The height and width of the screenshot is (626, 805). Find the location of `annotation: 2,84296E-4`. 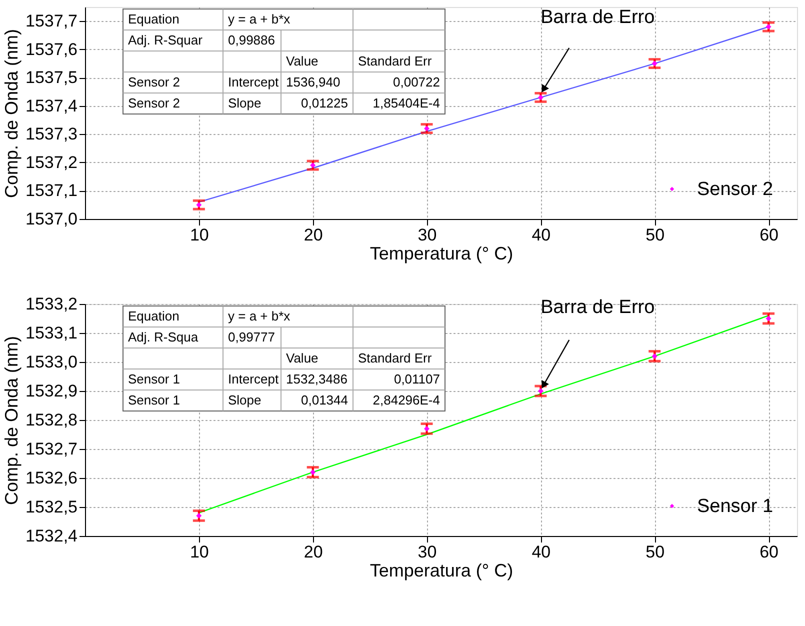

annotation: 2,84296E-4 is located at coordinates (406, 400).